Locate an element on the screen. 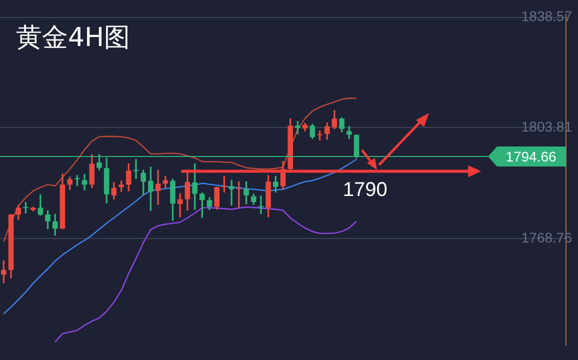  ref-line-label: 1794.66 is located at coordinates (531, 156).